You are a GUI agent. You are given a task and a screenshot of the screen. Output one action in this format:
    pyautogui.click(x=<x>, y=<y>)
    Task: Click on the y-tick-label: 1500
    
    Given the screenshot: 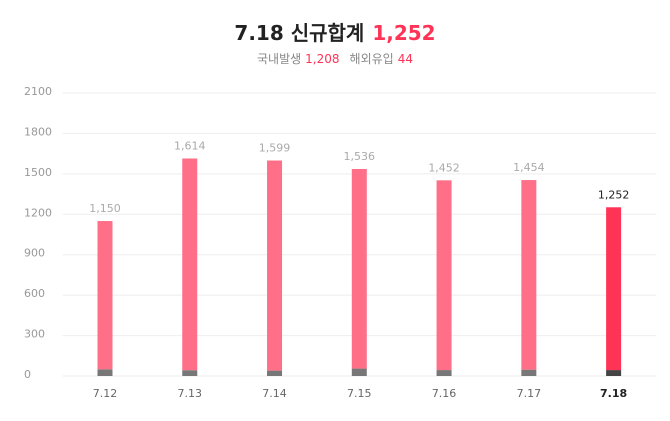 What is the action you would take?
    pyautogui.click(x=38, y=172)
    